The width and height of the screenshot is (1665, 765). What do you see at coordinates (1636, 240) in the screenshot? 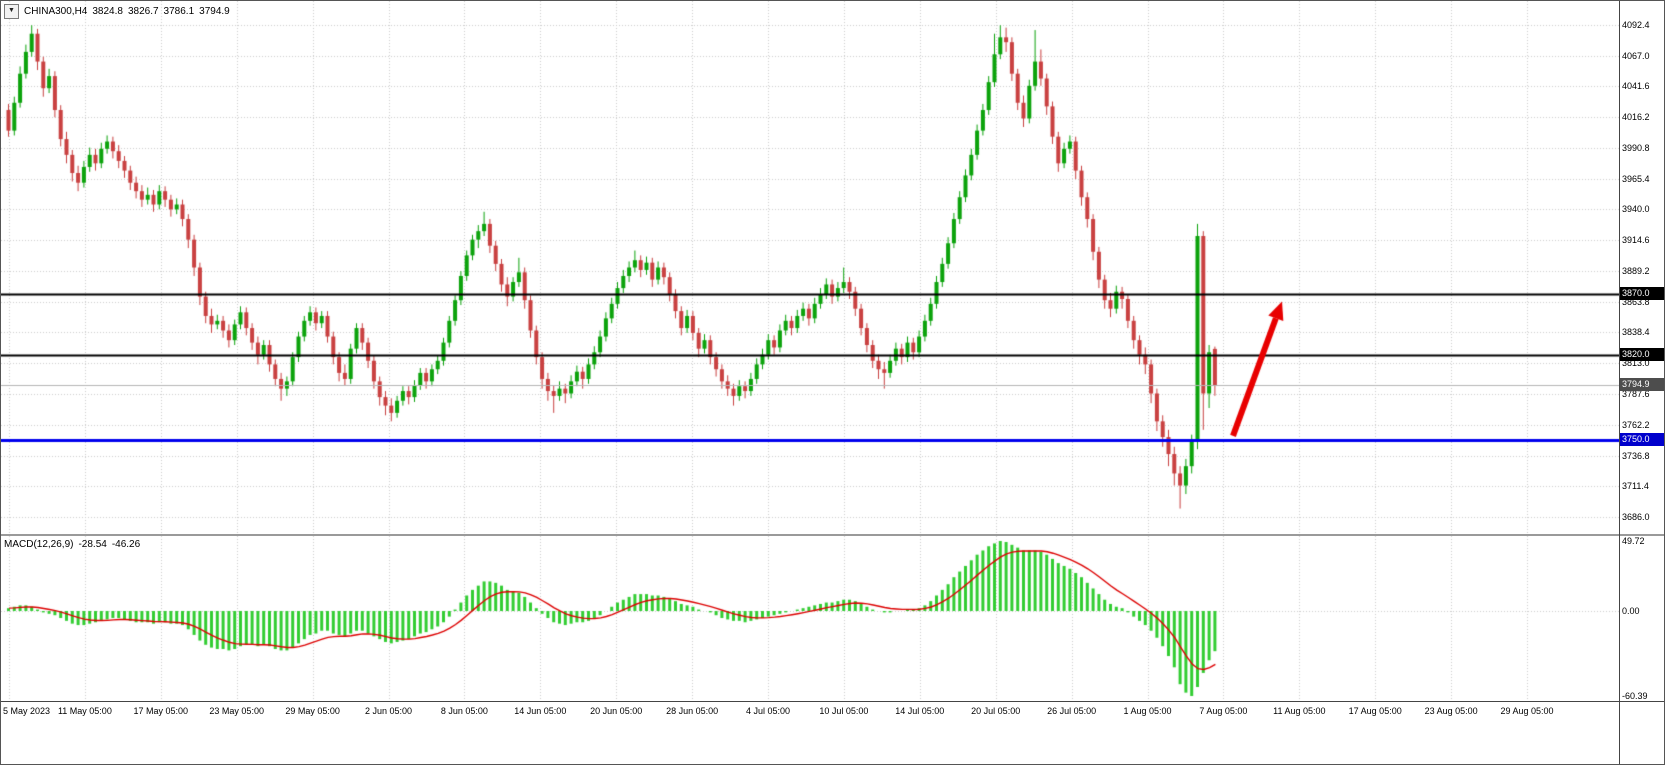
I see `price-tick-label: 3914.6` at bounding box center [1636, 240].